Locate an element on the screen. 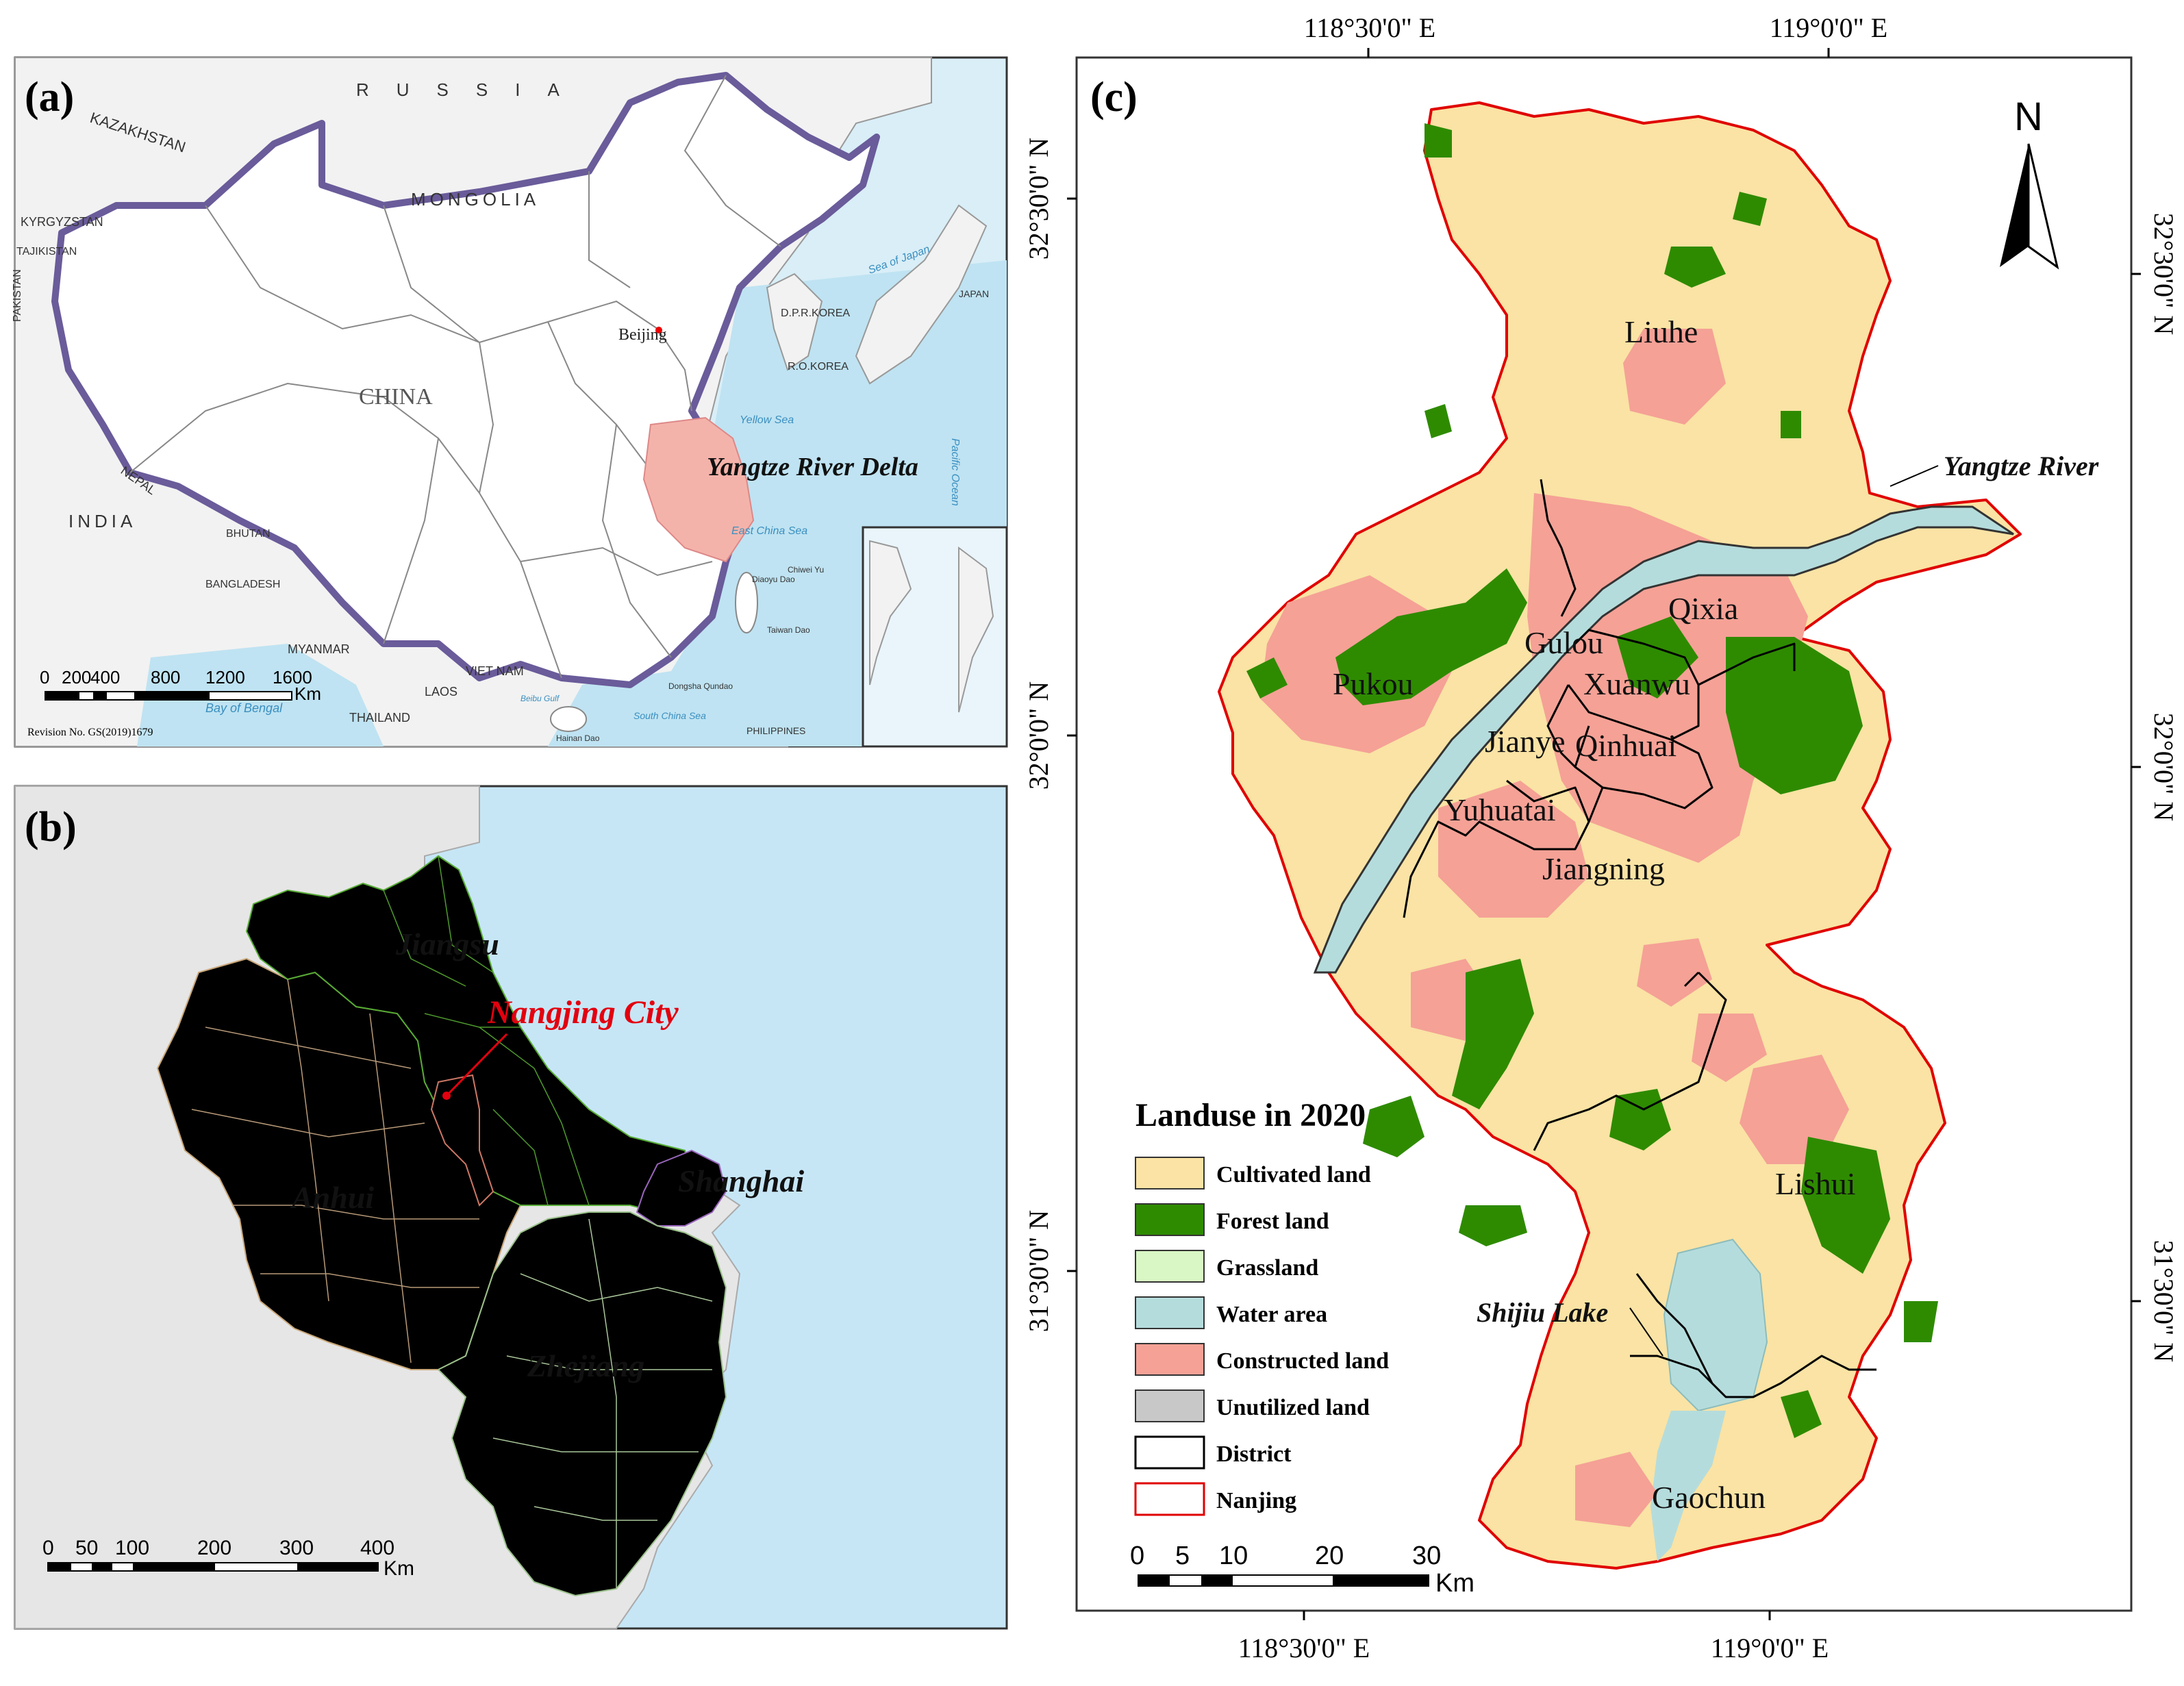  legend-label-constructed: Constructed land is located at coordinates (1302, 1361).